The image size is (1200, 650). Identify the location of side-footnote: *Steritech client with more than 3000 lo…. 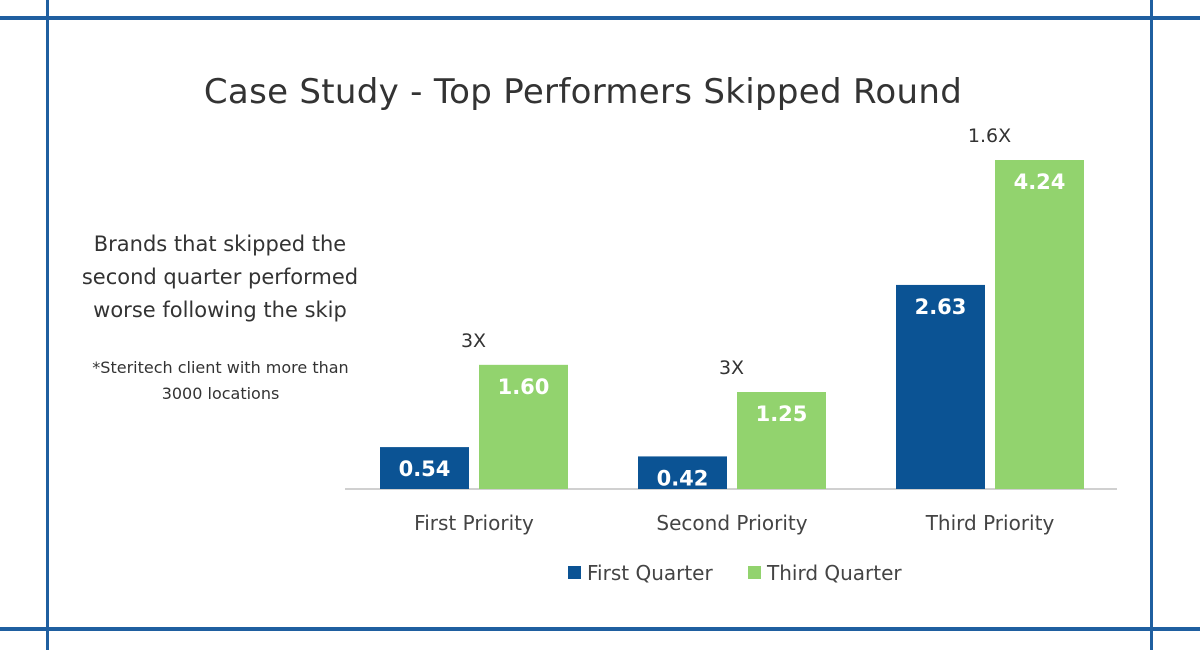
(220, 381).